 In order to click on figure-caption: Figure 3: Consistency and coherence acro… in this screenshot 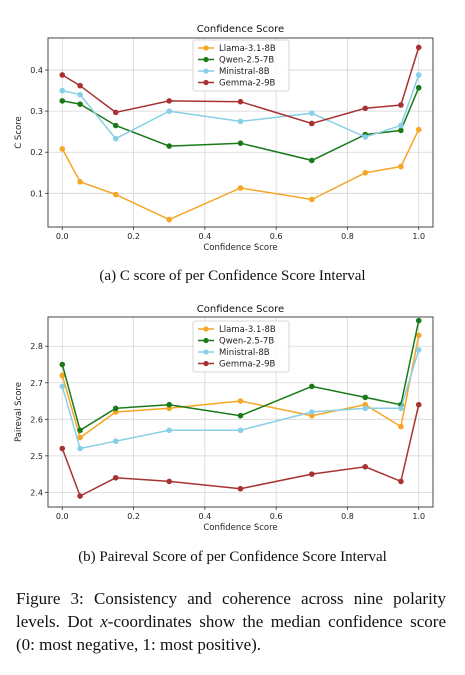, I will do `click(231, 621)`.